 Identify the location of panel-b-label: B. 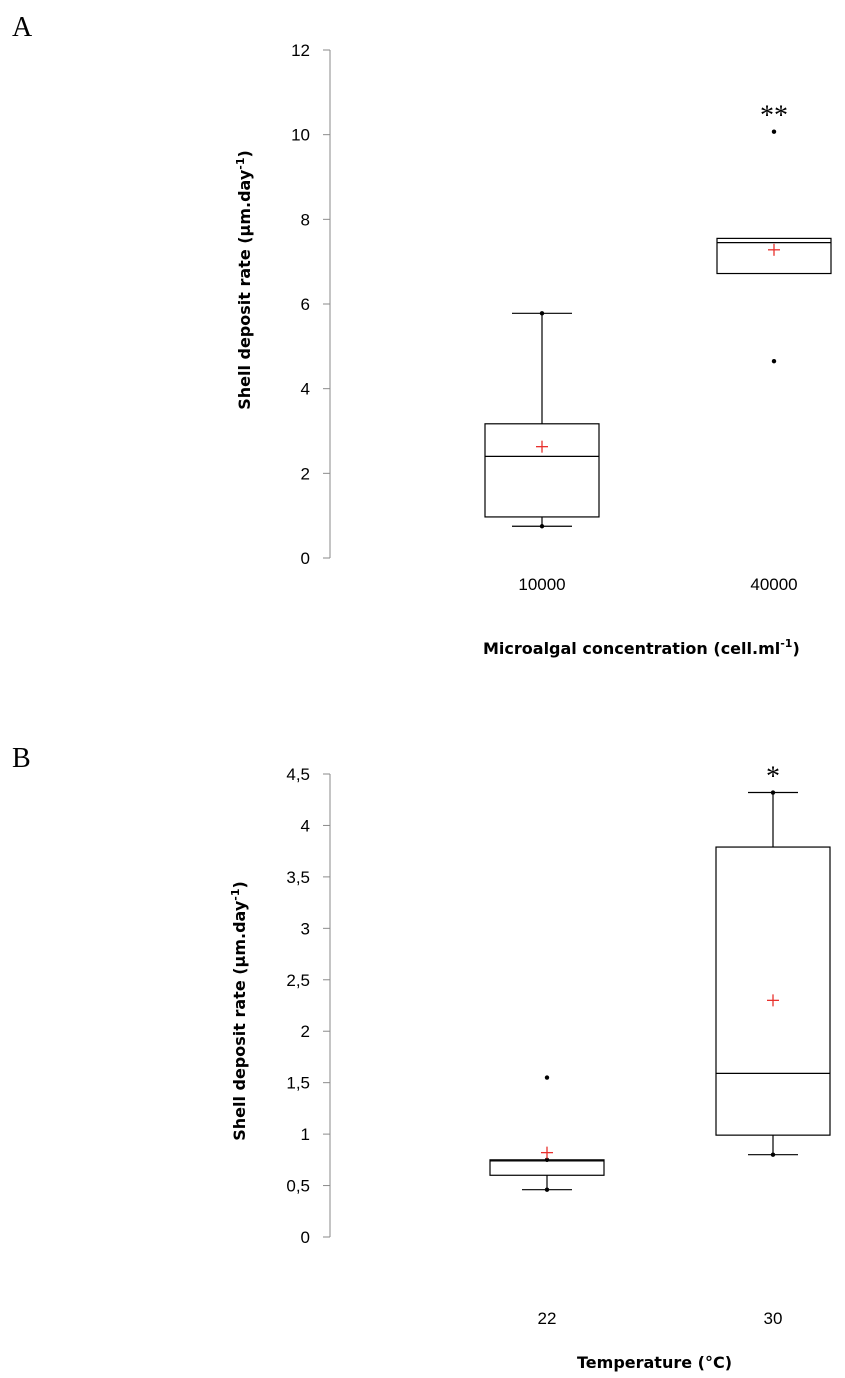
(21, 758).